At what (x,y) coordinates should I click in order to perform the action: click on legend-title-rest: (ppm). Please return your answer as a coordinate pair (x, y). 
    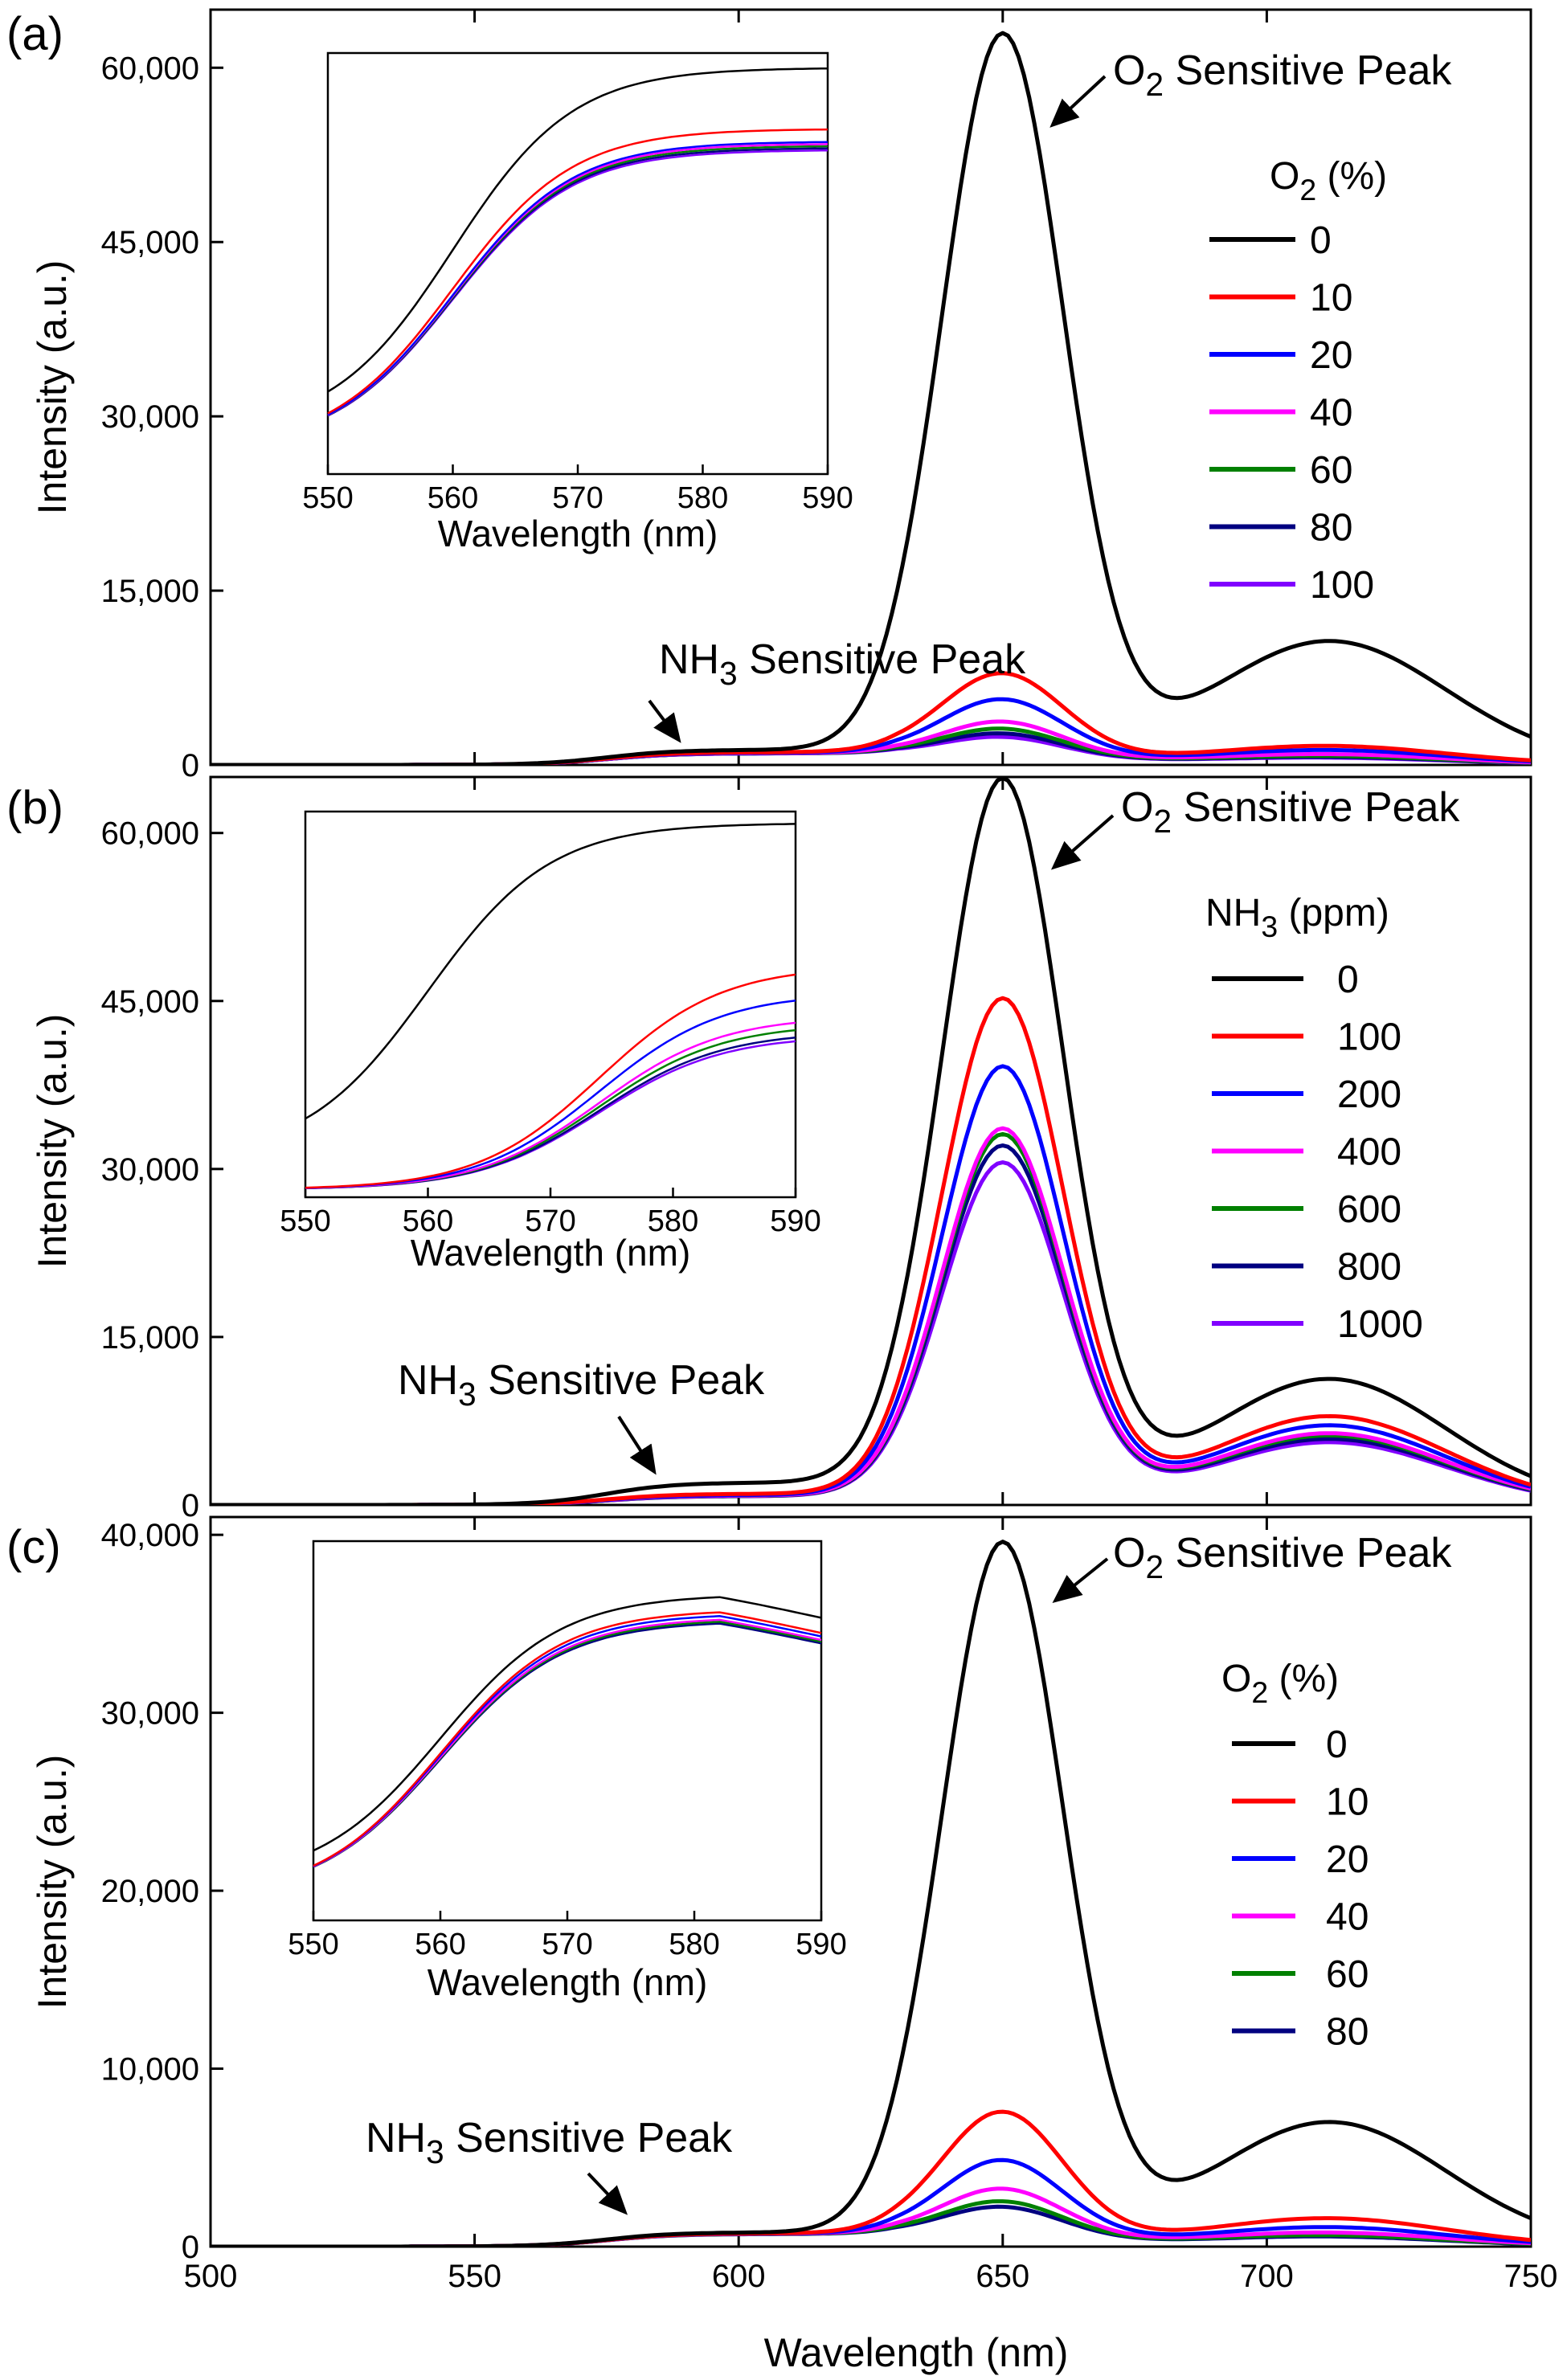
    Looking at the image, I should click on (1333, 913).